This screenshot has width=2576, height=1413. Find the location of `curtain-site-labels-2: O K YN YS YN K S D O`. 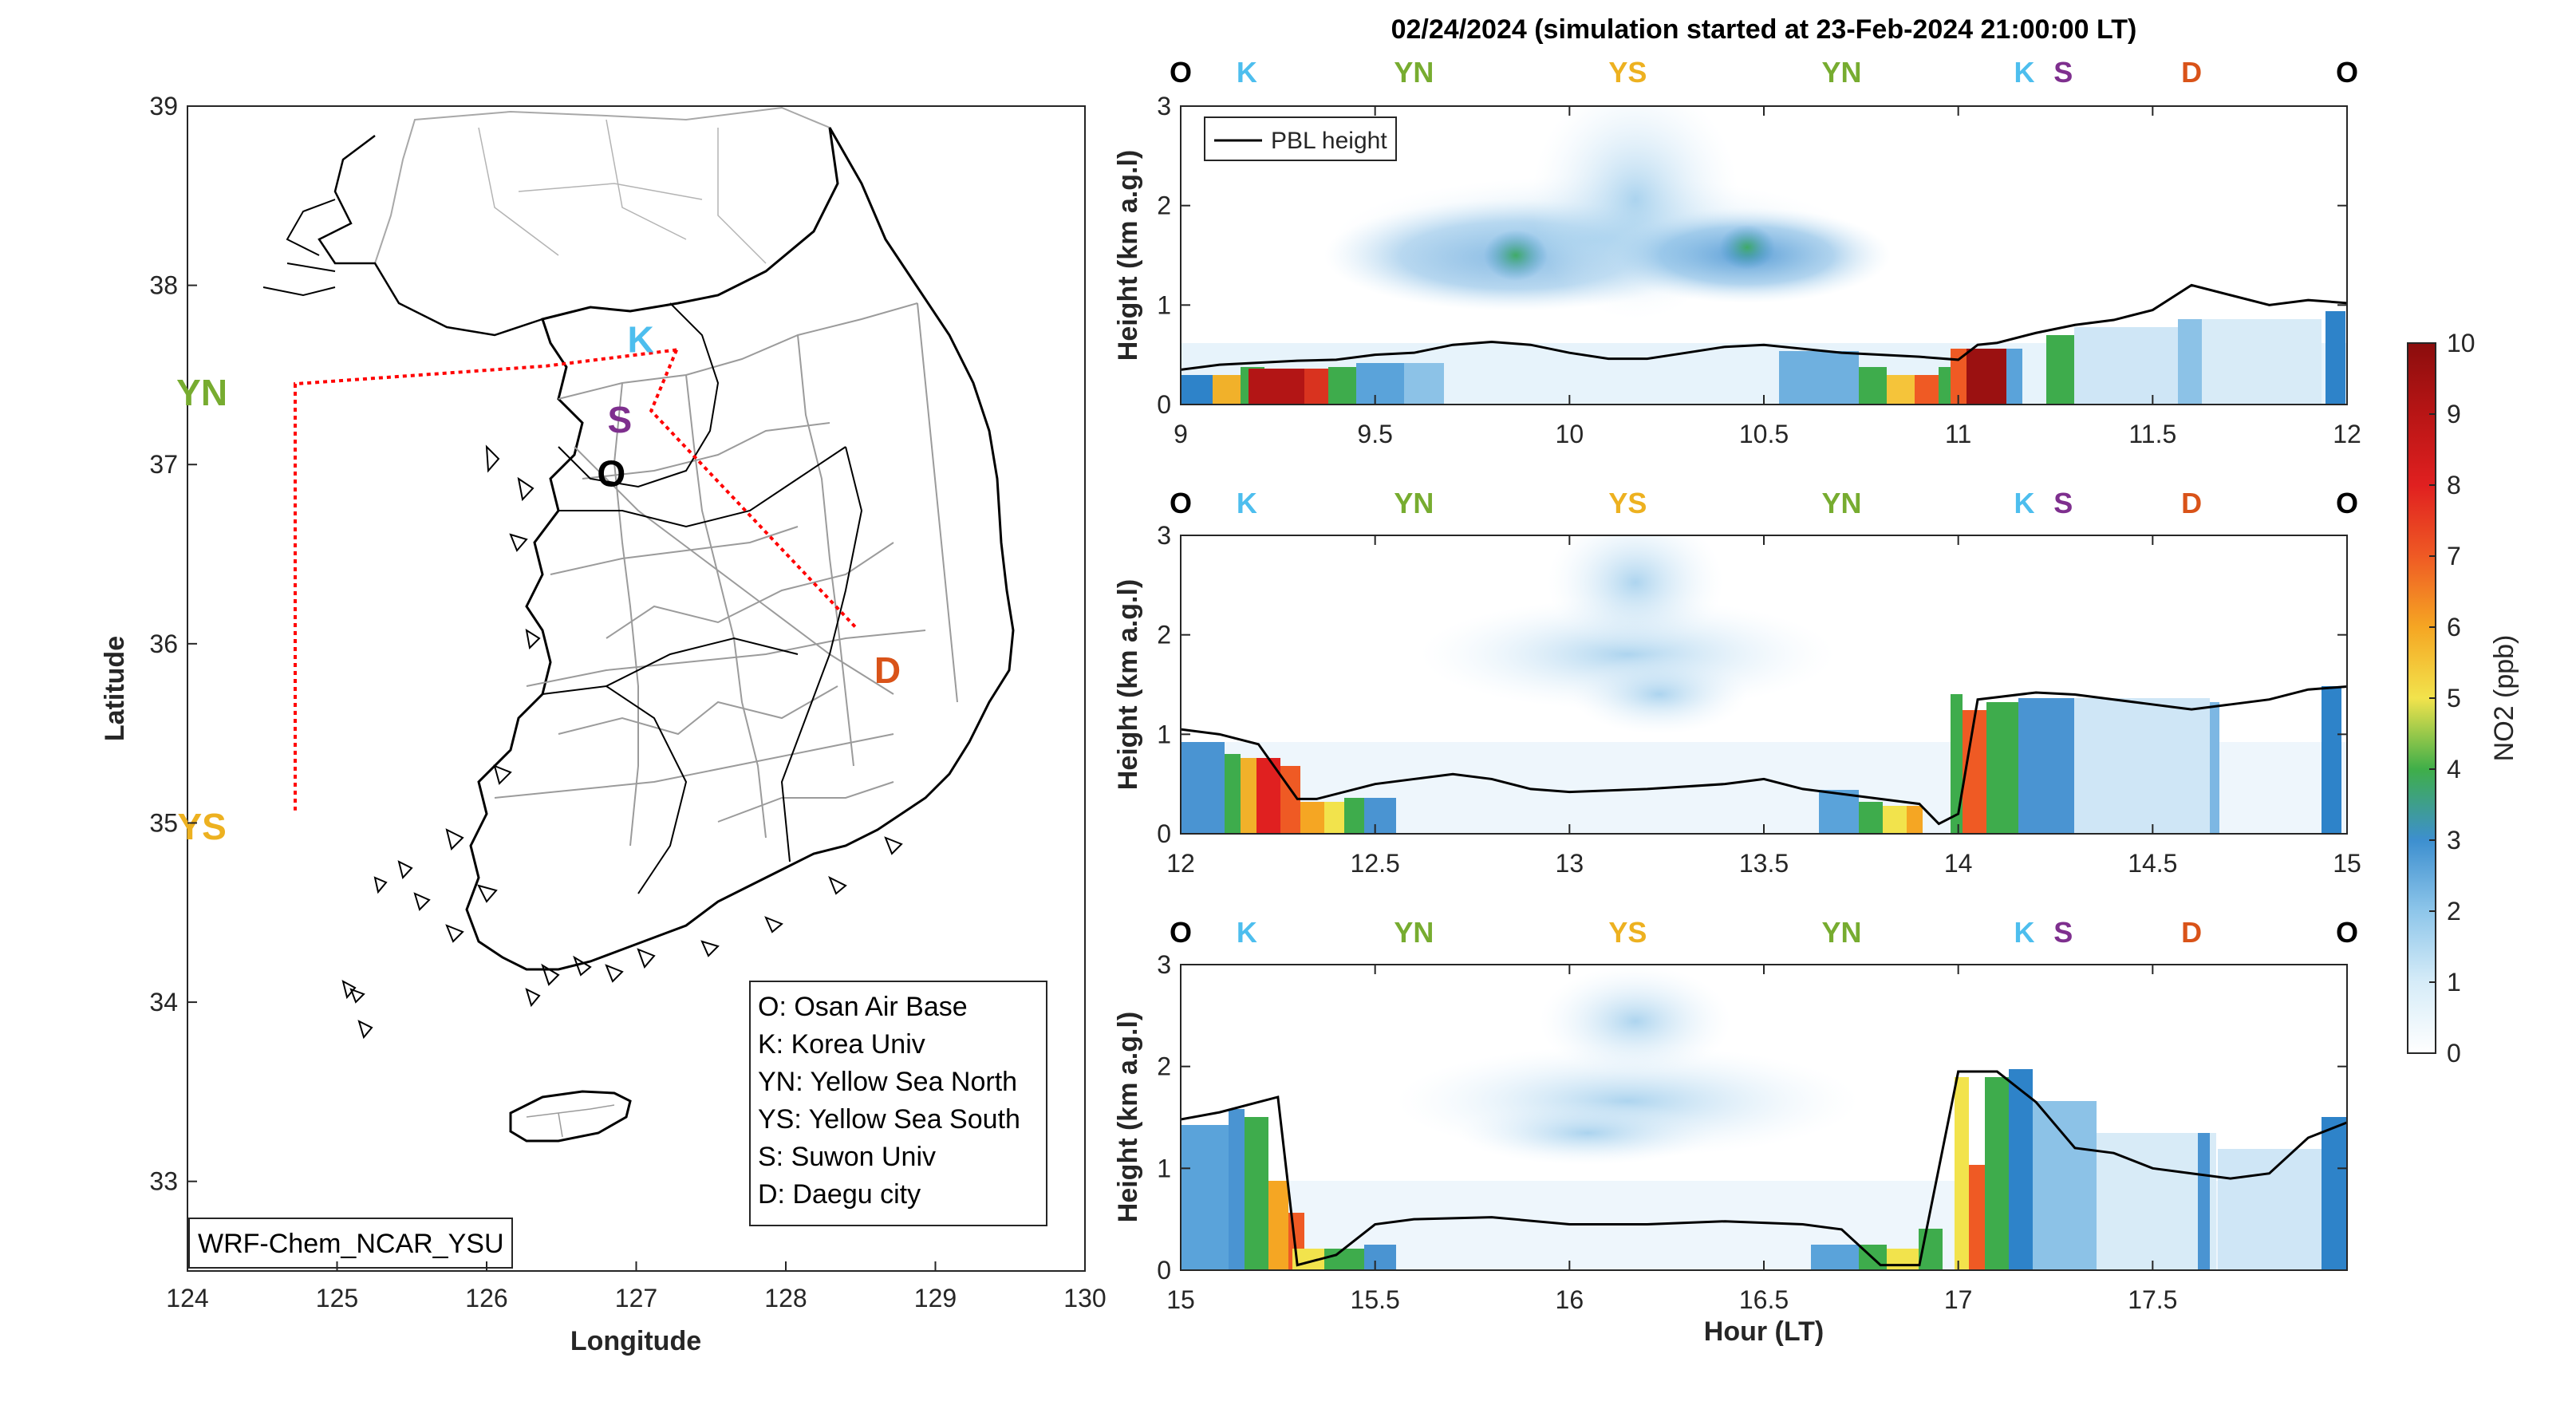

curtain-site-labels-2: O K YN YS YN K S D O is located at coordinates (1764, 503).